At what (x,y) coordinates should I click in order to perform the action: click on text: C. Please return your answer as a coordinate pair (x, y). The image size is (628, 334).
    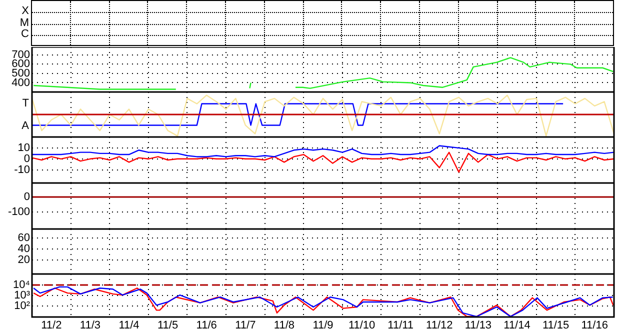
    Looking at the image, I should click on (25, 34).